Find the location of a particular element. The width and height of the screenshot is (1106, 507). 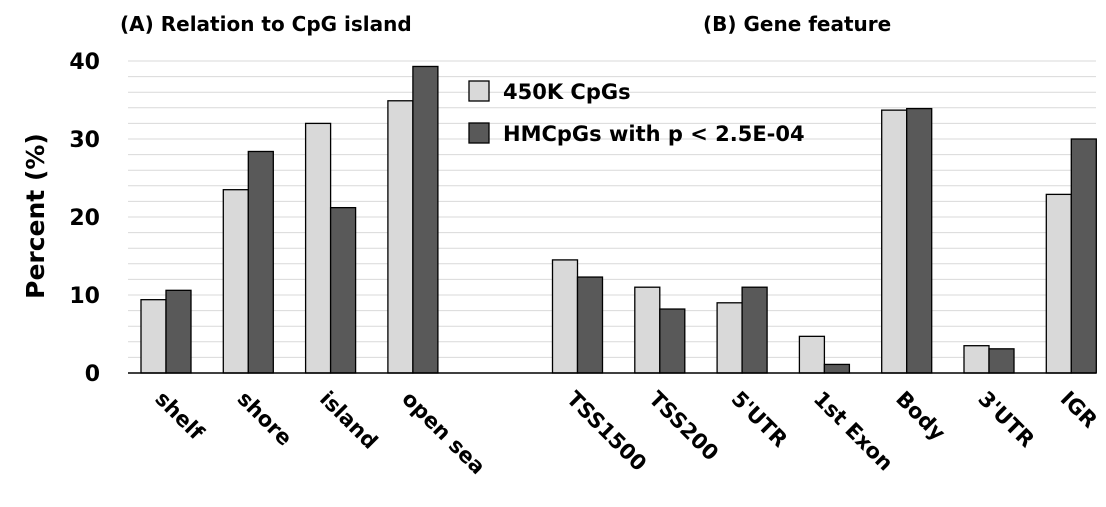

bar-450k-shore is located at coordinates (235, 281).